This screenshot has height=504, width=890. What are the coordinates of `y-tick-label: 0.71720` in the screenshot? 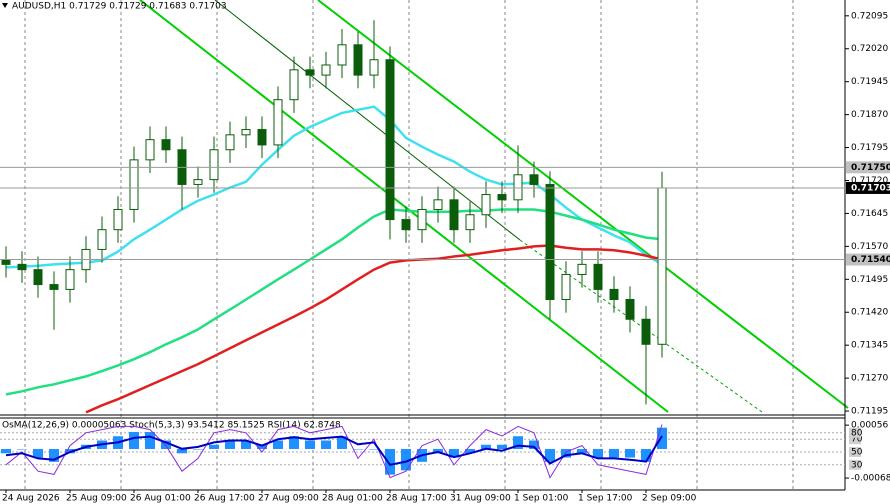 It's located at (869, 181).